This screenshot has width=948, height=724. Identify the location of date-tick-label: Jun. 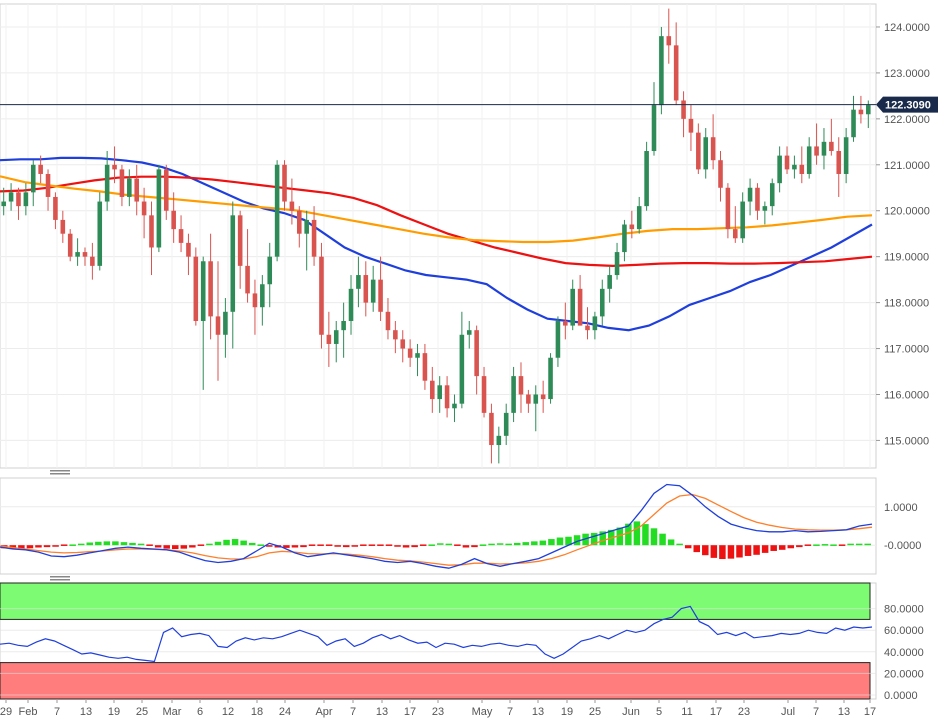
(631, 712).